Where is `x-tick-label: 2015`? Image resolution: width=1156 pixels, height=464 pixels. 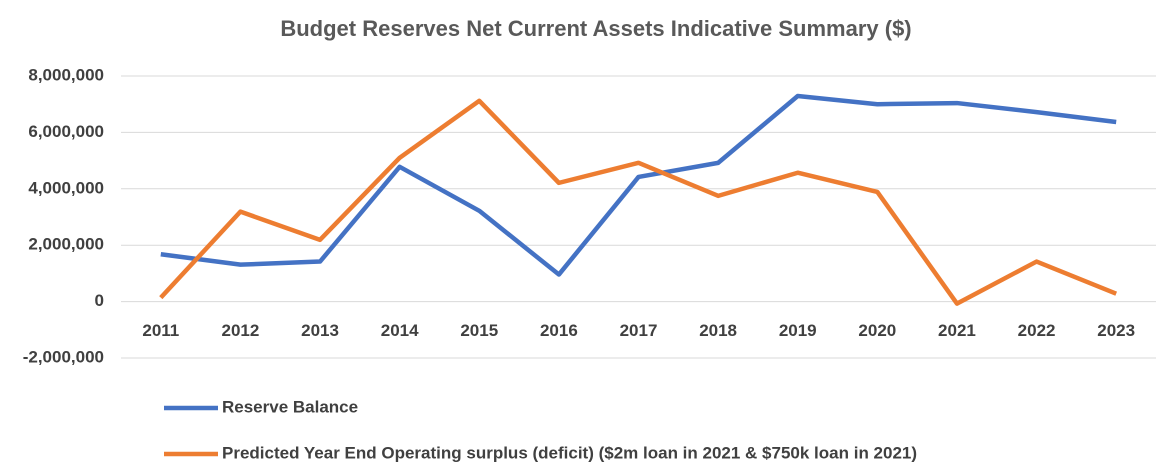
x-tick-label: 2015 is located at coordinates (479, 330).